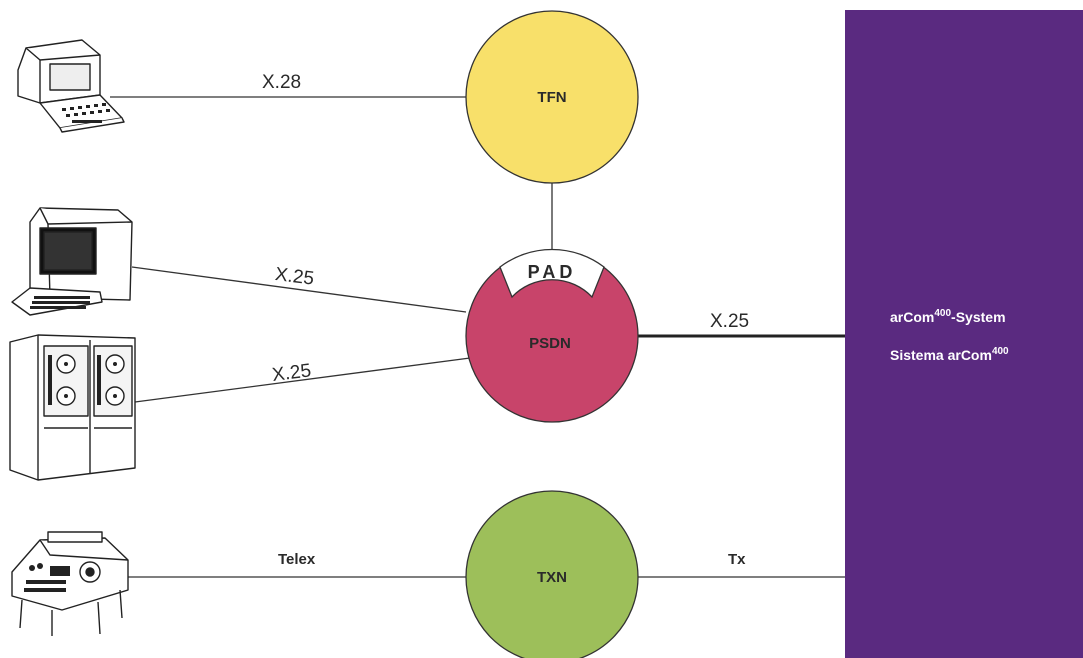 The width and height of the screenshot is (1083, 658). What do you see at coordinates (297, 559) in the screenshot?
I see `link-label-telex: Telex` at bounding box center [297, 559].